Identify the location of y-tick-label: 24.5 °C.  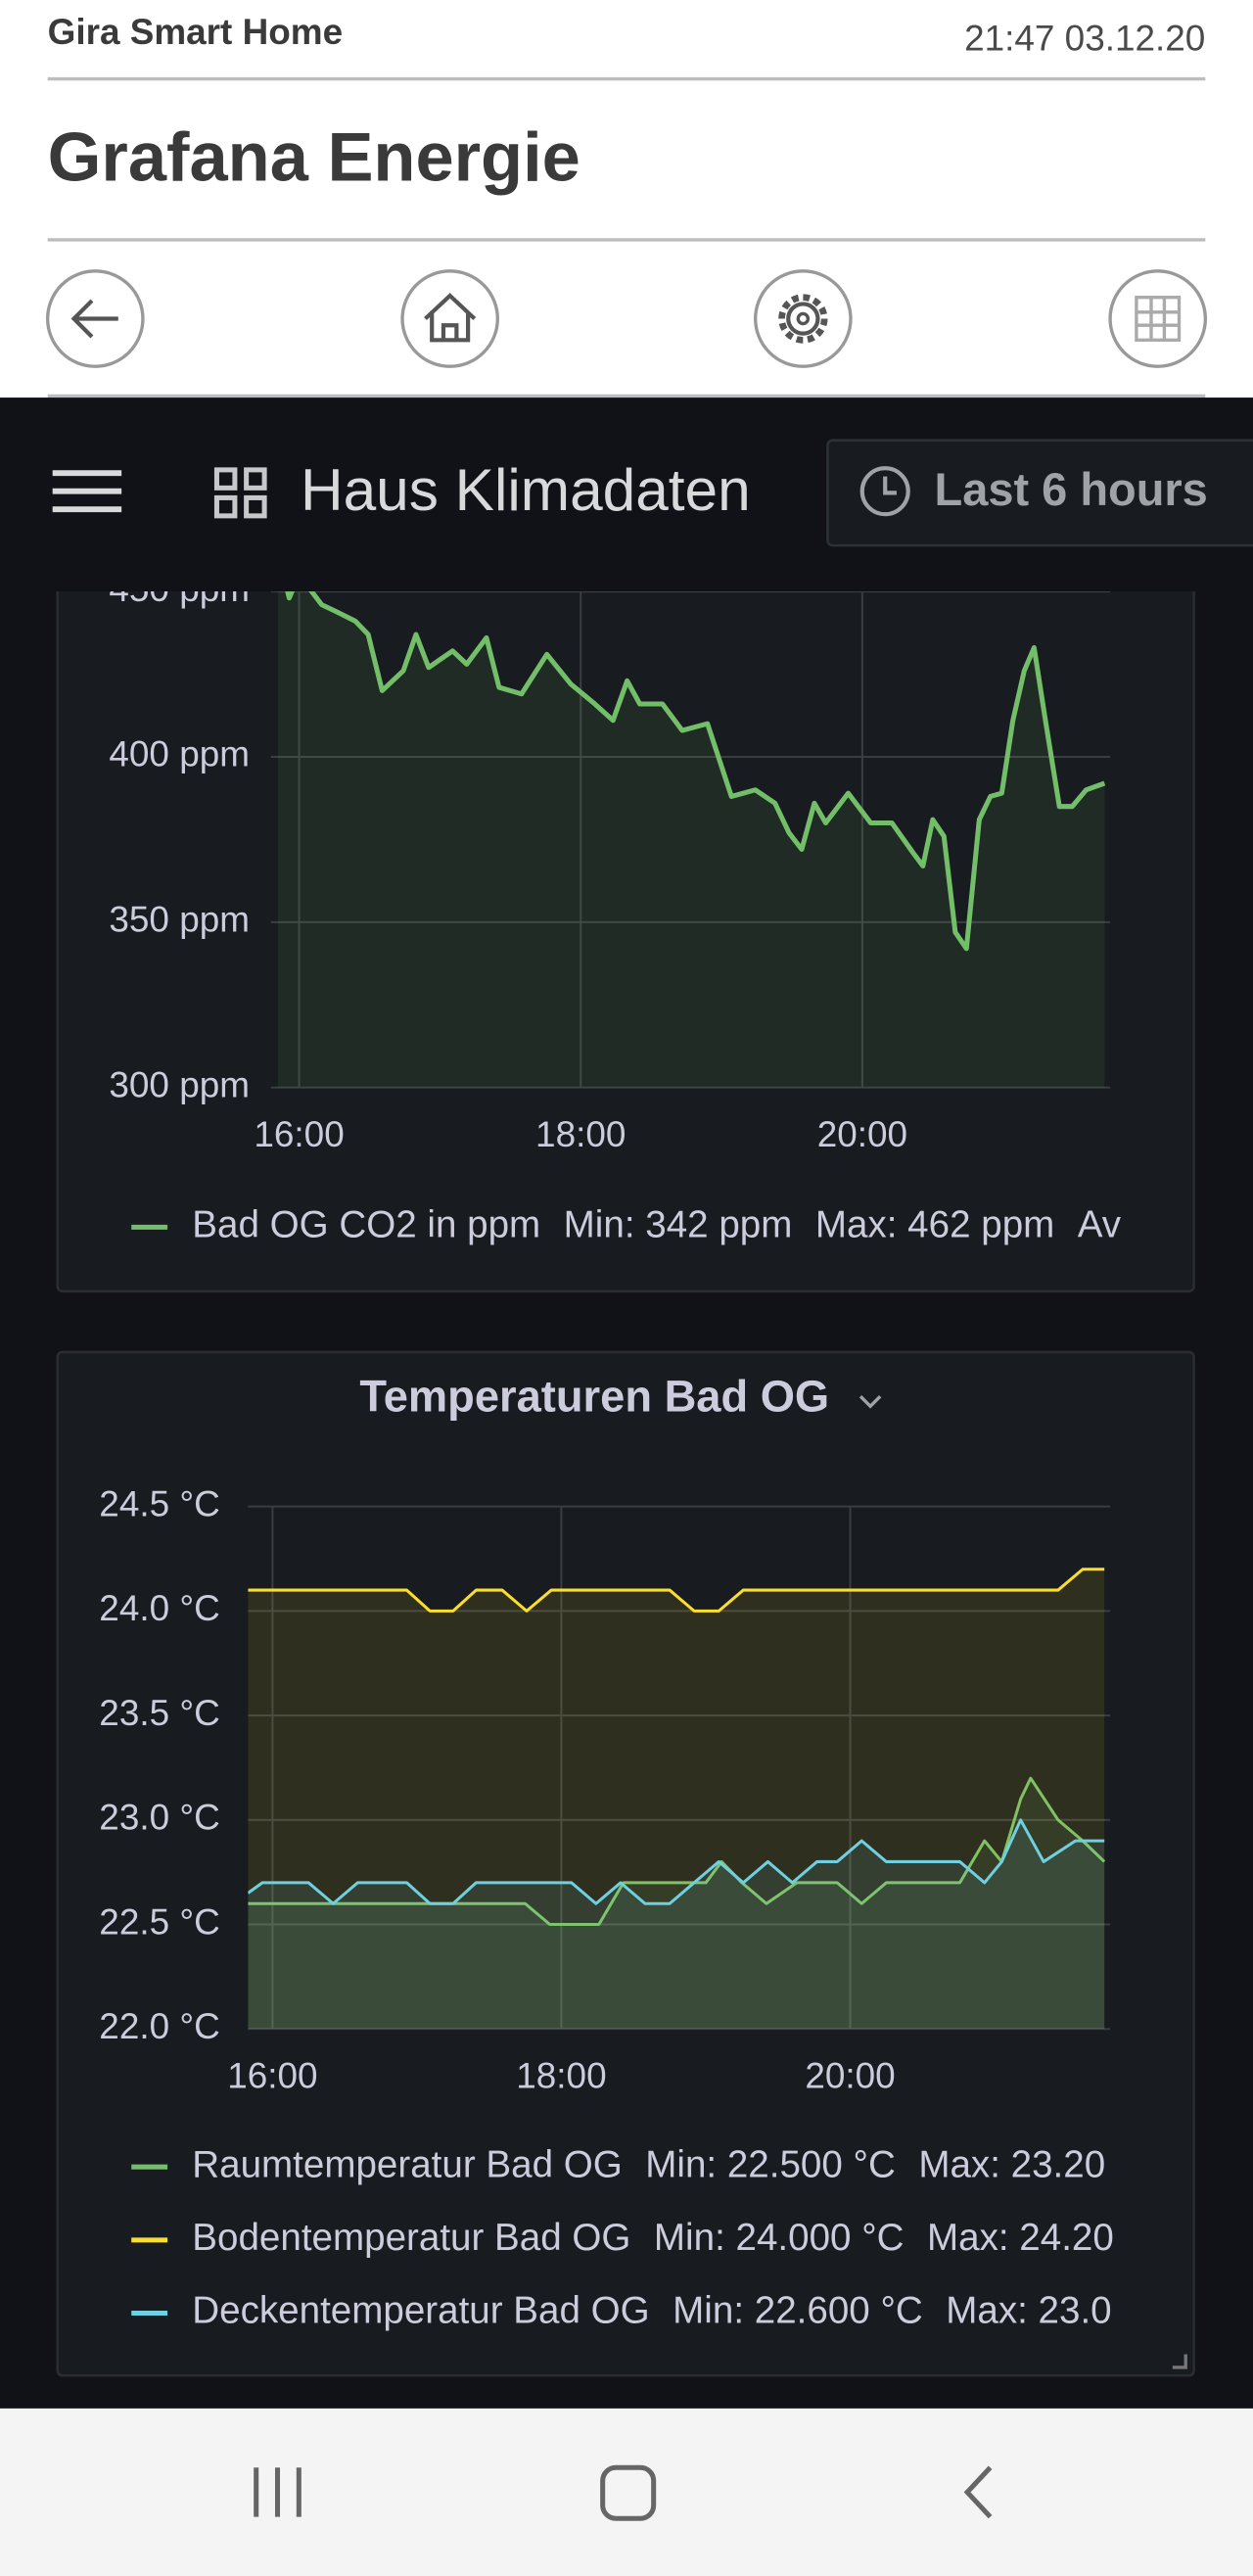
(159, 1503).